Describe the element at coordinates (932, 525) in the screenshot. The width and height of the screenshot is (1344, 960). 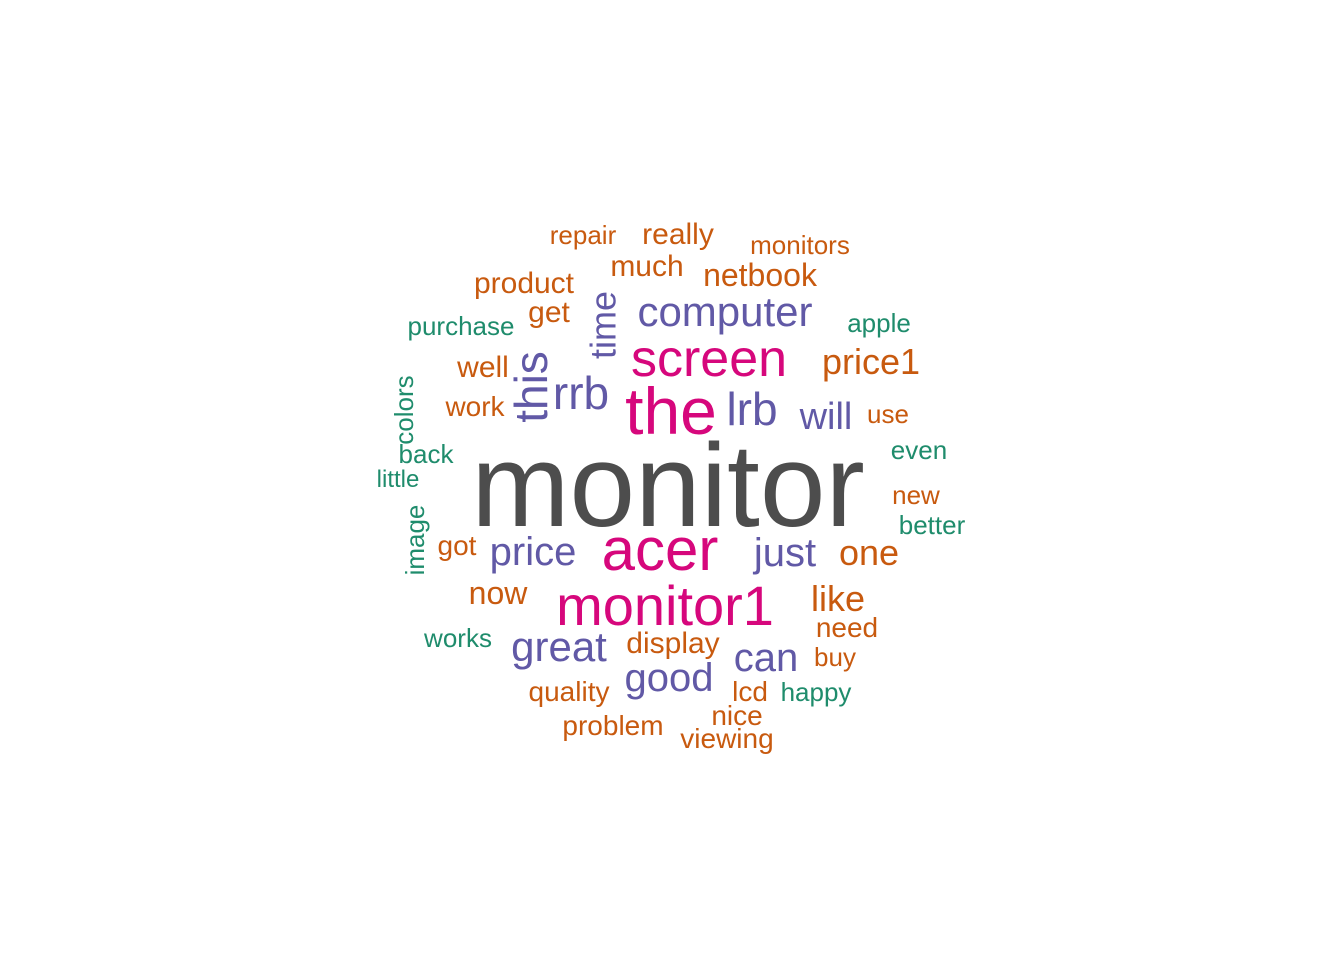
I see `word-better: better` at that location.